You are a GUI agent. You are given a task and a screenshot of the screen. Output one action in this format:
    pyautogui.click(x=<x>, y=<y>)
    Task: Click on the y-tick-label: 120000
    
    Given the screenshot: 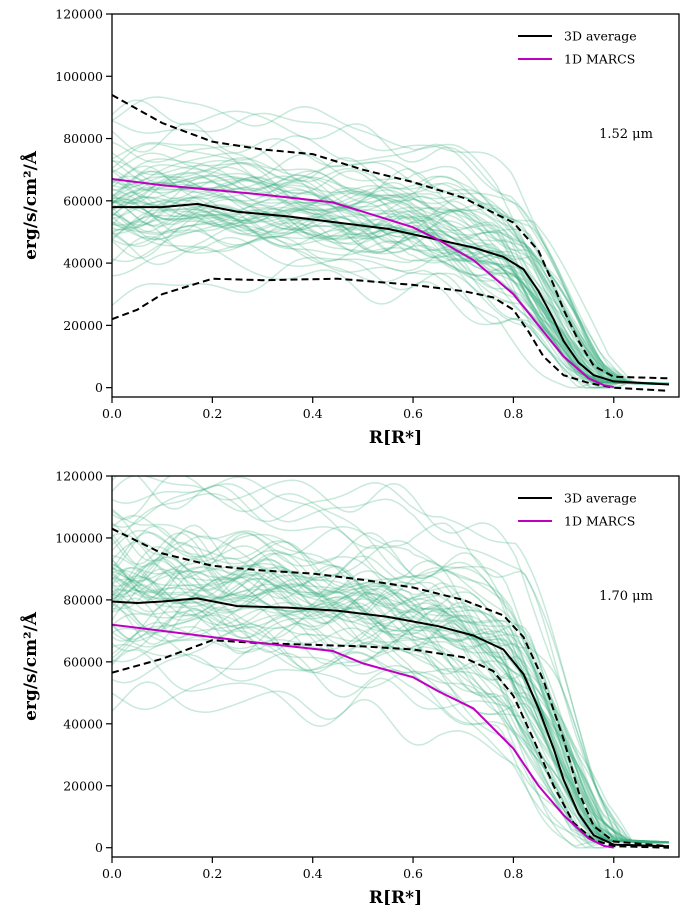 What is the action you would take?
    pyautogui.click(x=79, y=476)
    